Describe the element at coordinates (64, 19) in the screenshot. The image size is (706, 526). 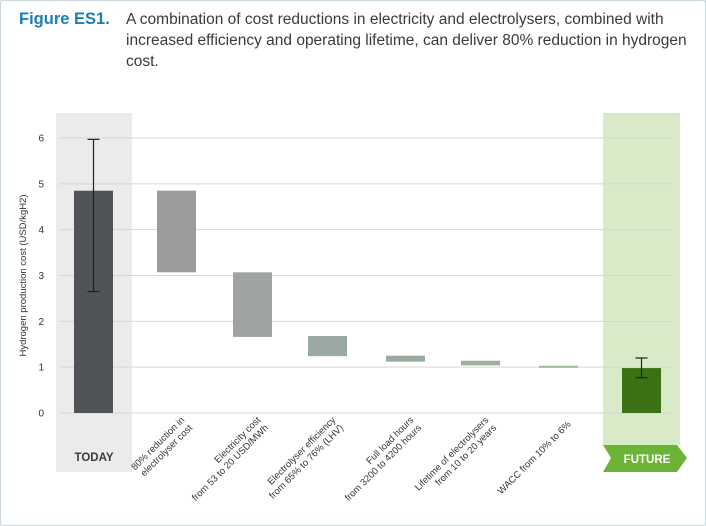
I see `figure-label: Figure ES1.` at that location.